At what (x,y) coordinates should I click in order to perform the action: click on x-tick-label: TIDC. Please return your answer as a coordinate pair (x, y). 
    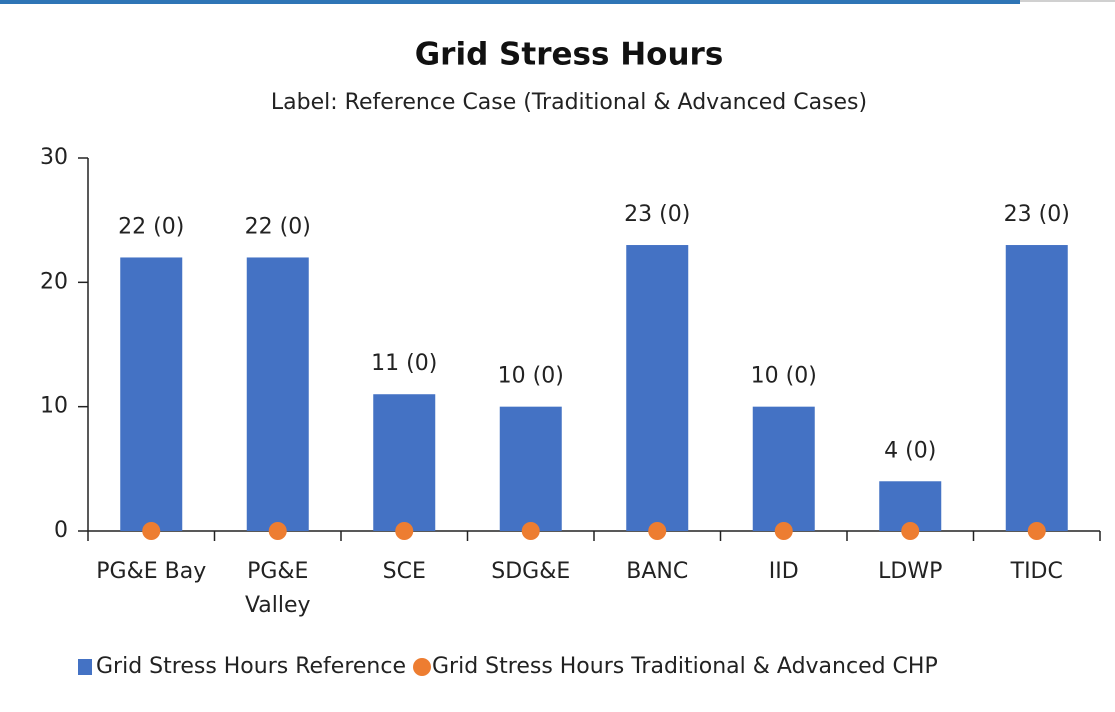
    Looking at the image, I should click on (1036, 571).